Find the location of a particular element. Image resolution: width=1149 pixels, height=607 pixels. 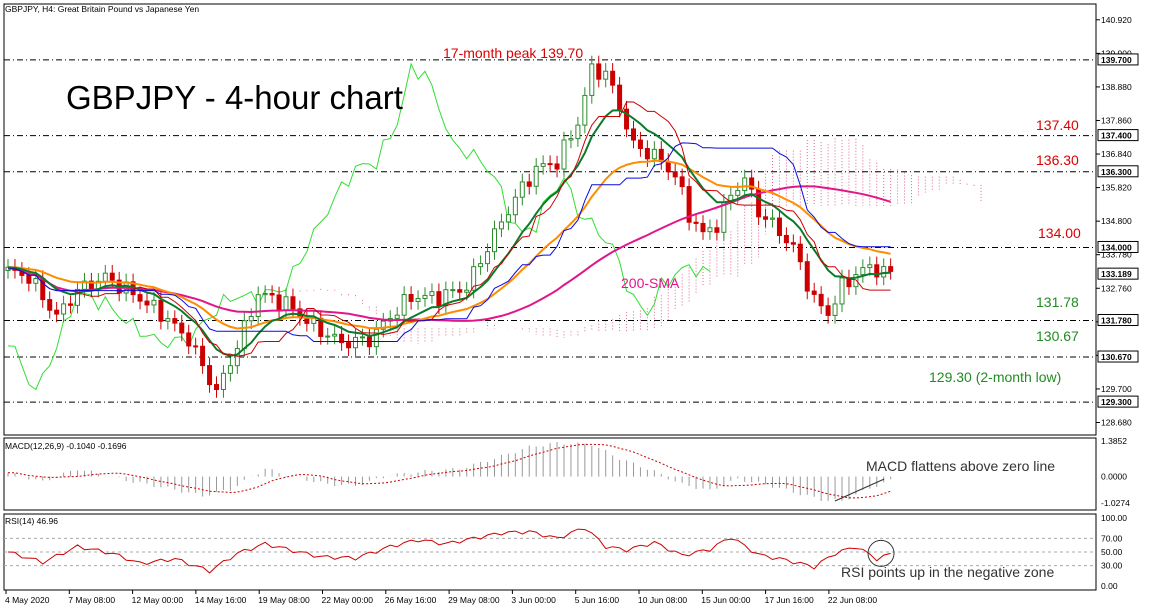

level-label: 131.78 is located at coordinates (1057, 302).